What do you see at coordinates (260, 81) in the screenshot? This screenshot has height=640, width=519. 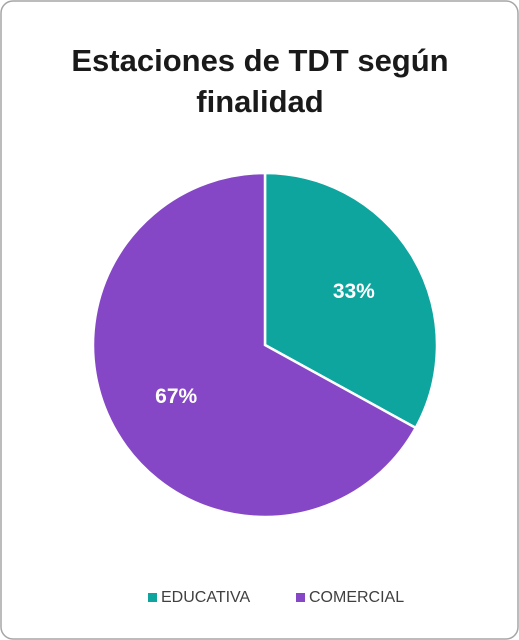 I see `chart-title: Estaciones de TDT según finalidad` at bounding box center [260, 81].